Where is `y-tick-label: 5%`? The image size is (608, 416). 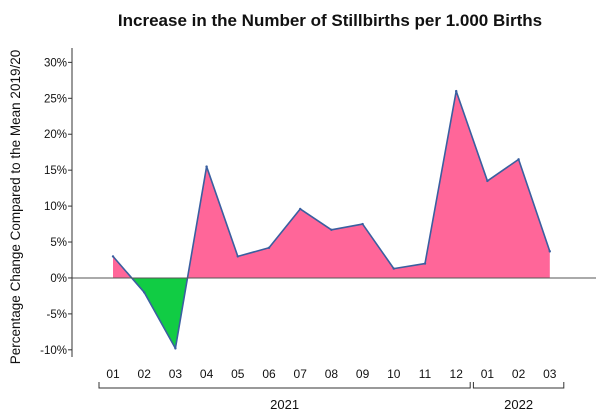 y-tick-label: 5% is located at coordinates (58, 243).